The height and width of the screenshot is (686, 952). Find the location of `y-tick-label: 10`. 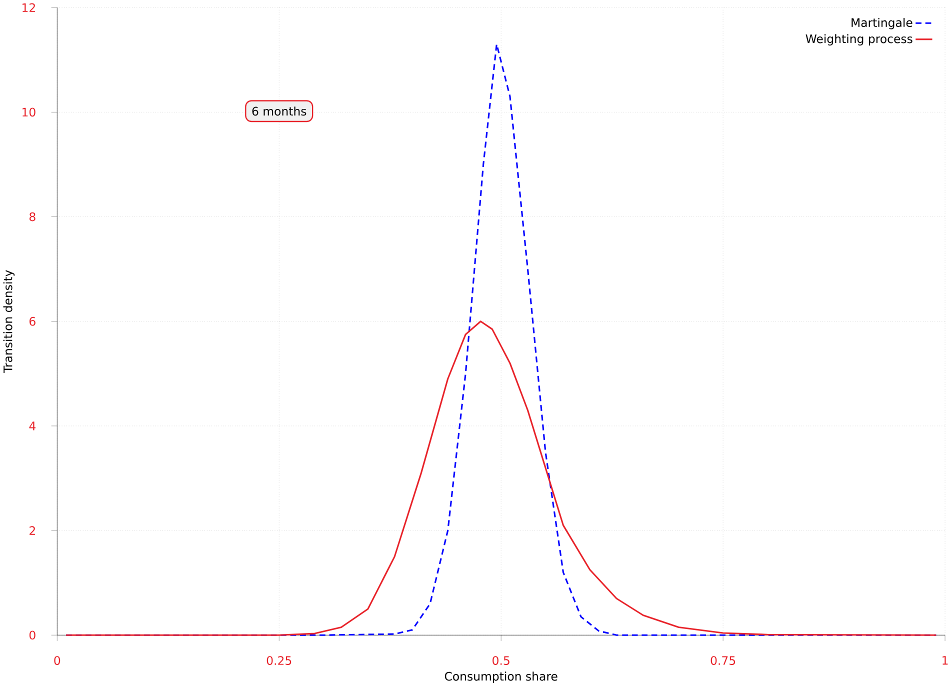

y-tick-label: 10 is located at coordinates (29, 112).